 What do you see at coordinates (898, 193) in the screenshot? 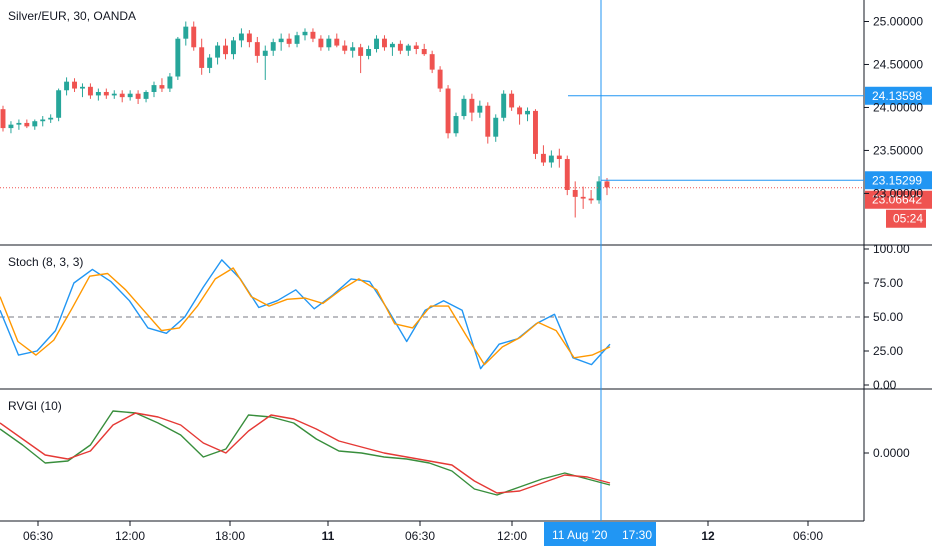
I see `price-tick-label: 23.00000` at bounding box center [898, 193].